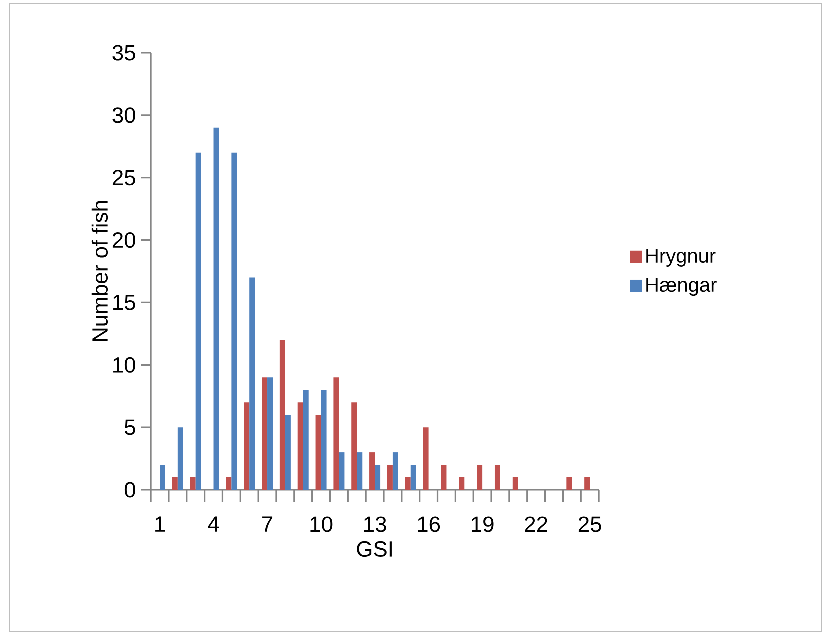 The image size is (826, 637). I want to click on x-tick-label: 1, so click(161, 524).